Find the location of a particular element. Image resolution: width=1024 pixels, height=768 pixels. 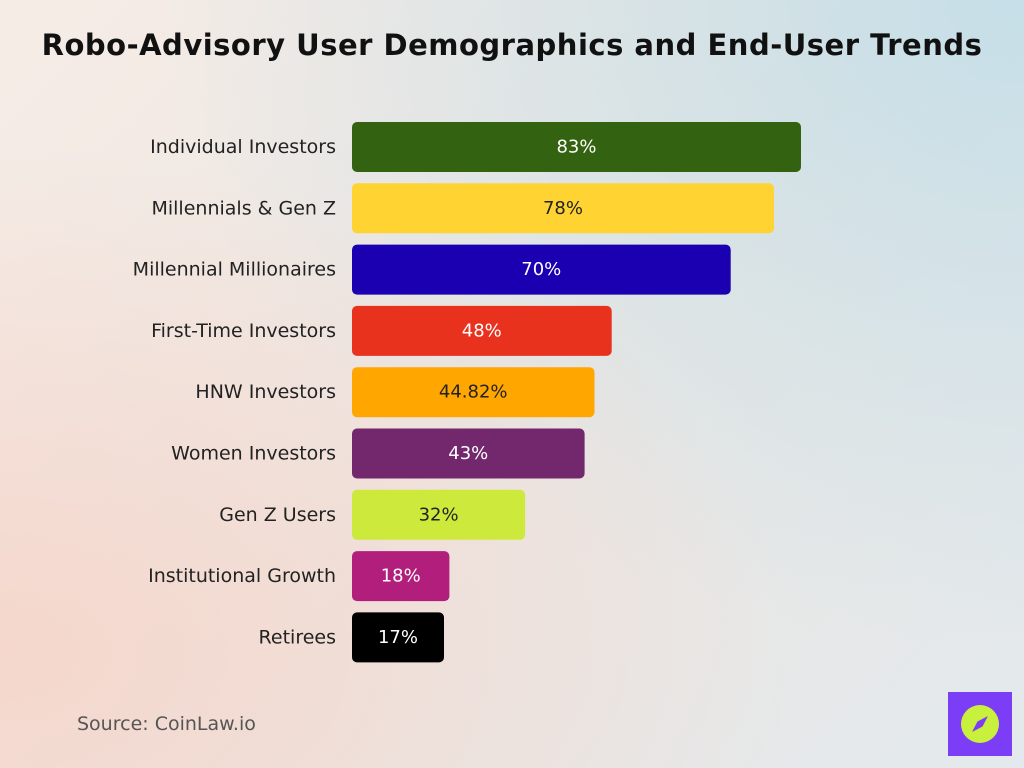

source-note: Source: CoinLaw.io is located at coordinates (166, 724).